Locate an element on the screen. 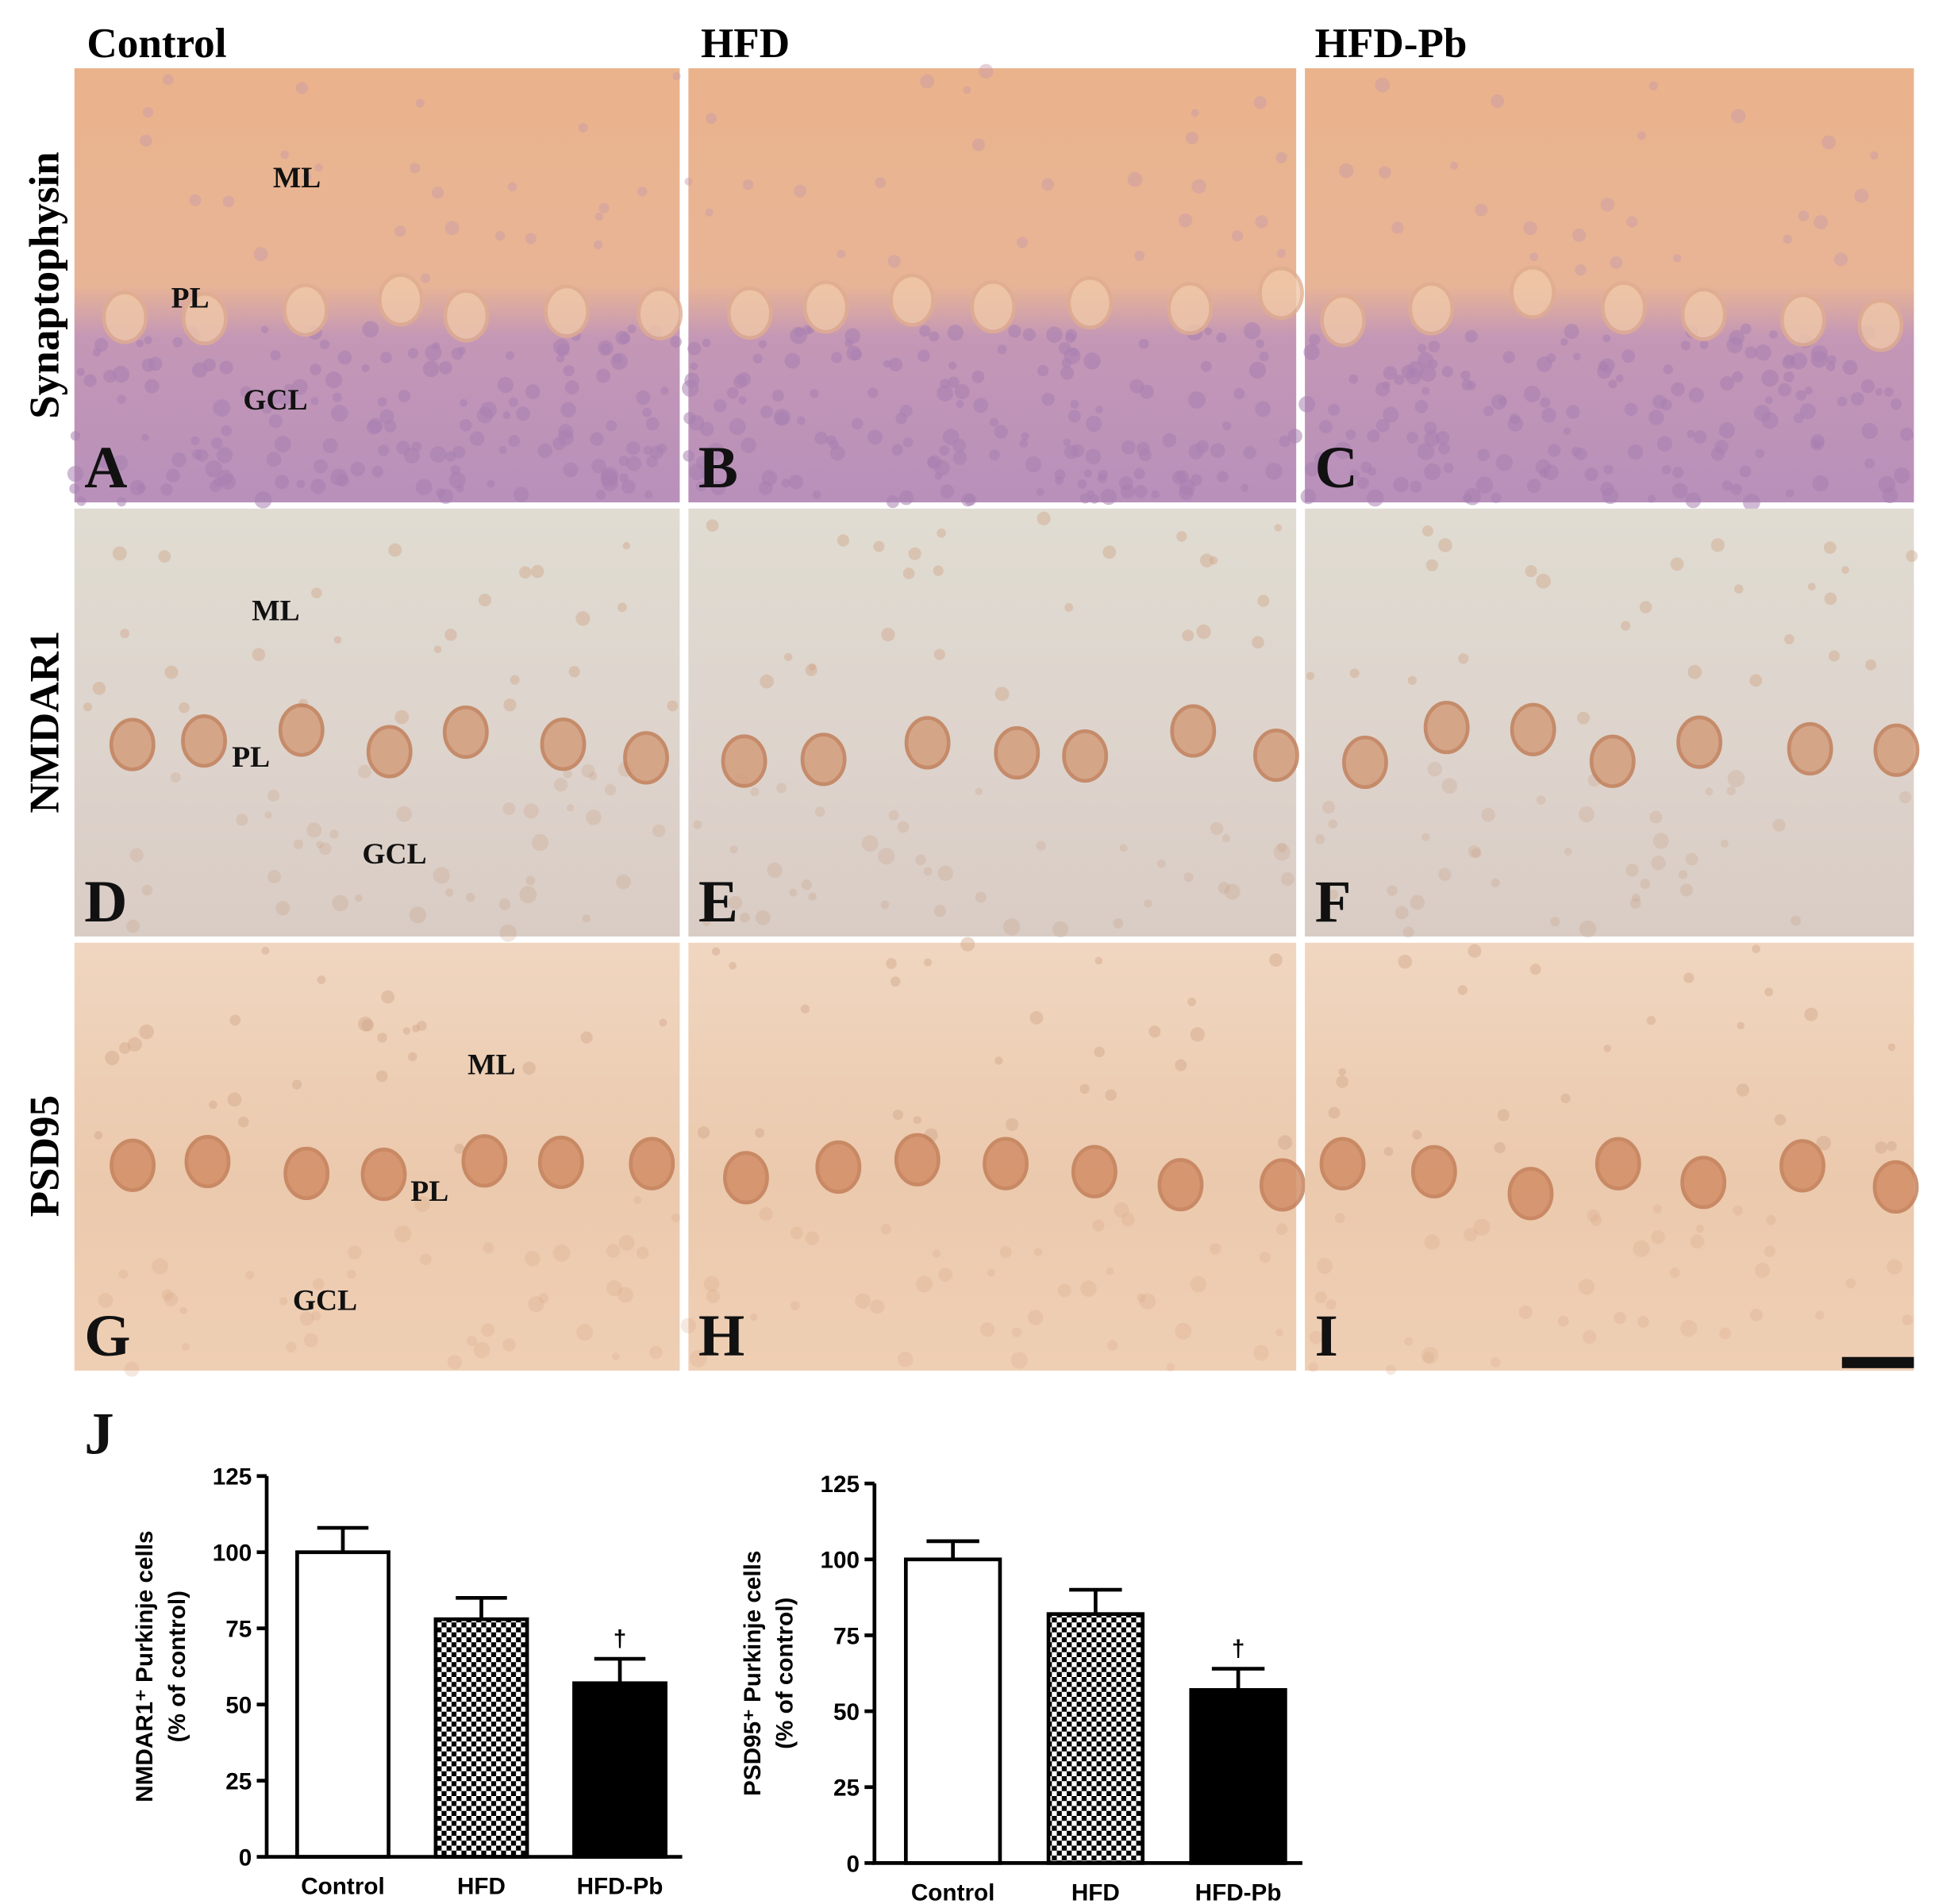 Image resolution: width=1935 pixels, height=1904 pixels. y-tick-label: 25 is located at coordinates (846, 1789).